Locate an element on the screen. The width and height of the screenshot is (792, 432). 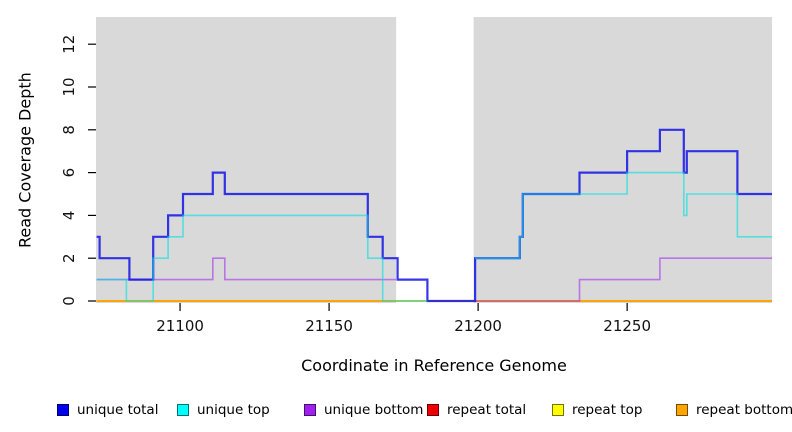
series-line-unique_bottom is located at coordinates (434, 279).